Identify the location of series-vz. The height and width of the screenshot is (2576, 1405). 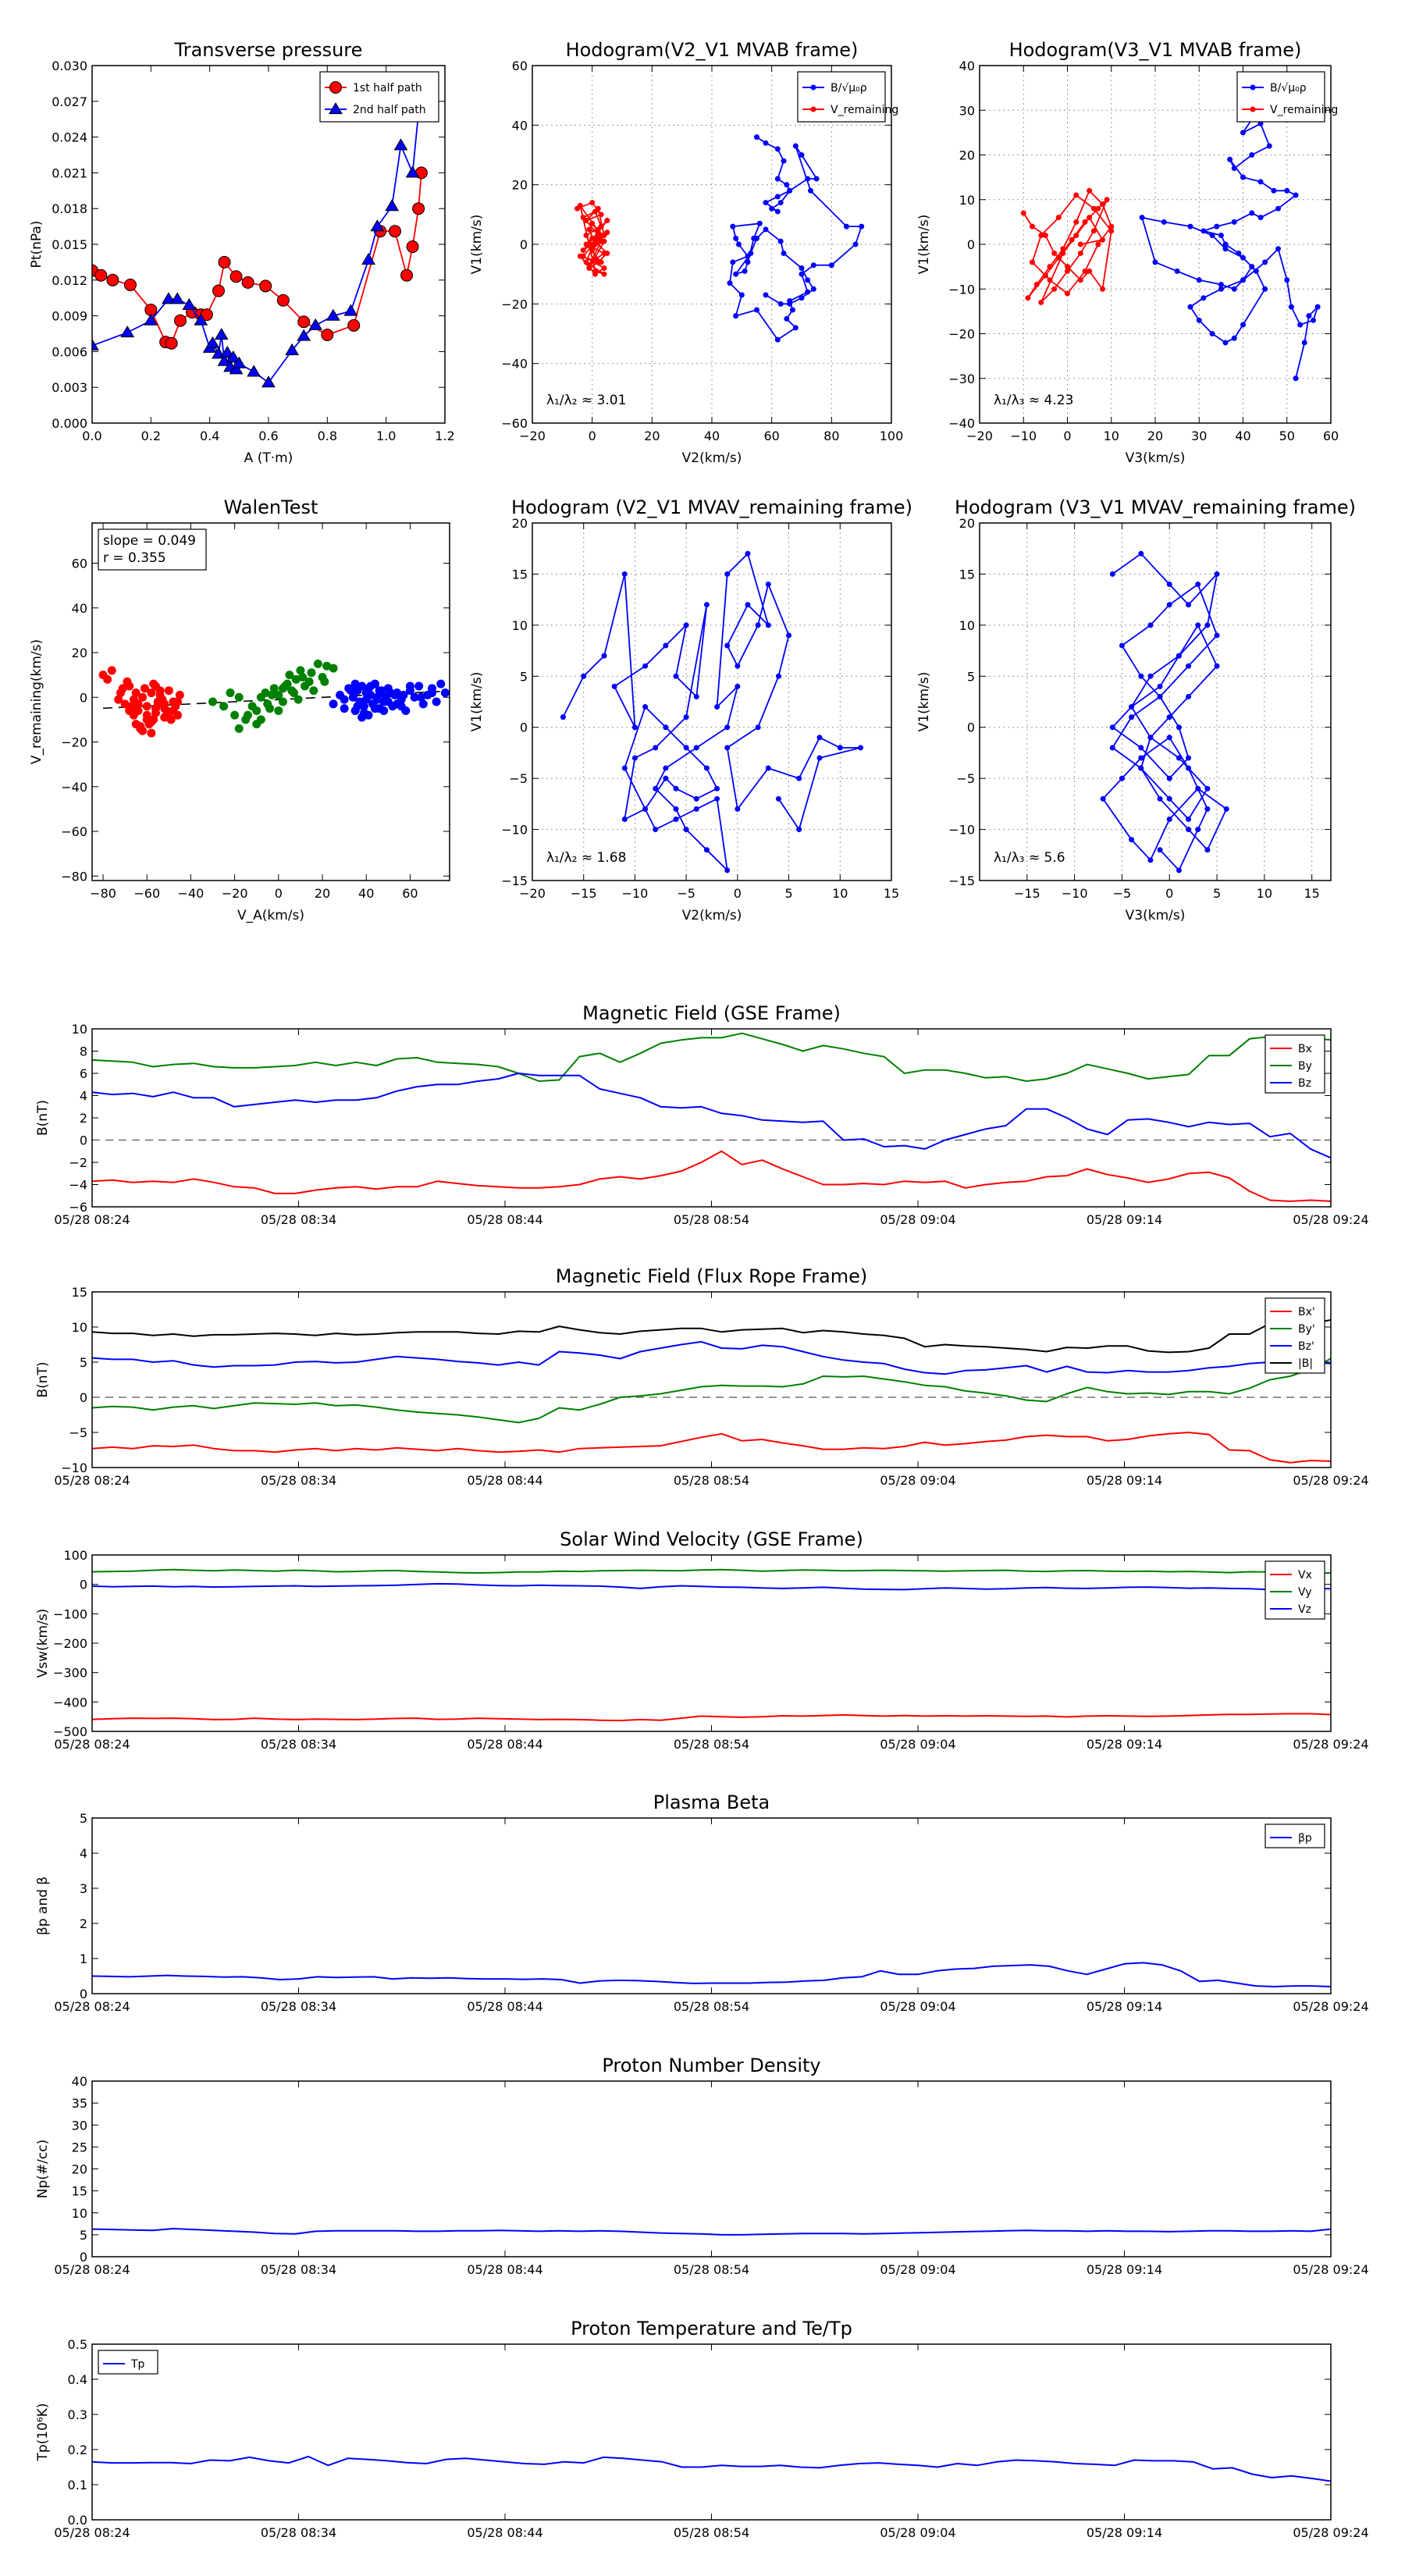
(712, 1586).